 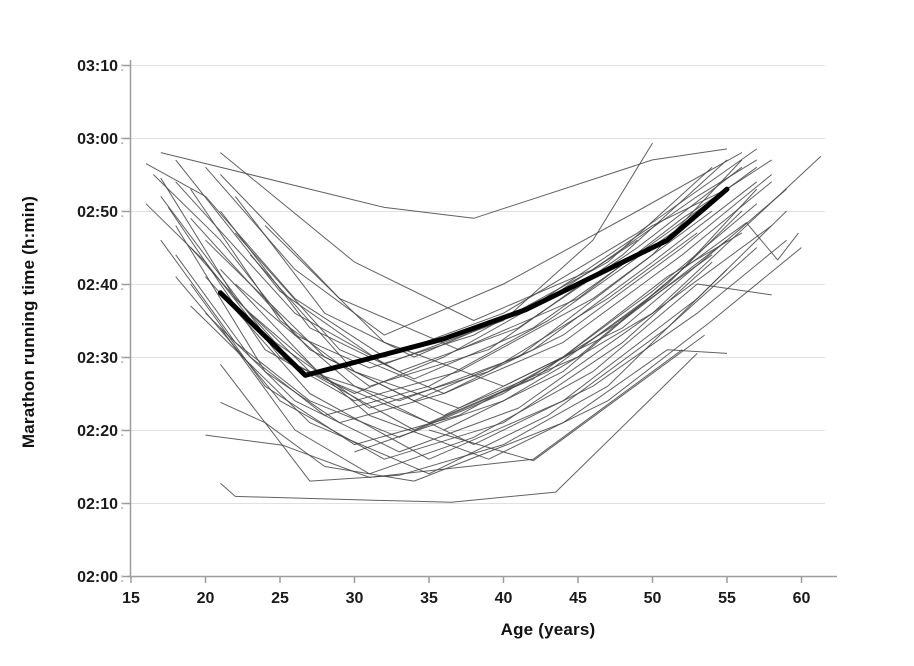 I want to click on y-axis-title: Marathon running time (h:min), so click(x=28, y=322).